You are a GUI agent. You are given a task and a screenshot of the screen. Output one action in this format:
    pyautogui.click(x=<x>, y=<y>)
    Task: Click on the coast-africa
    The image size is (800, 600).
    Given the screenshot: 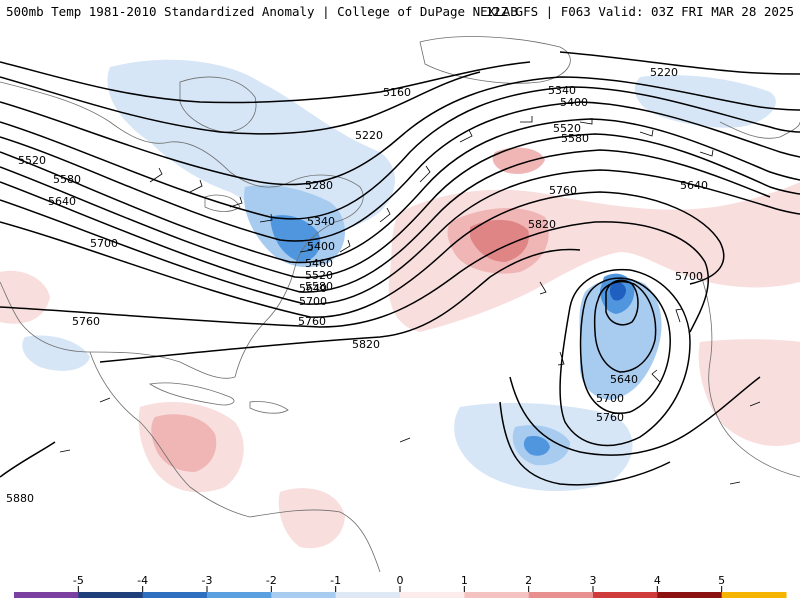 What is the action you would take?
    pyautogui.click(x=749, y=374)
    